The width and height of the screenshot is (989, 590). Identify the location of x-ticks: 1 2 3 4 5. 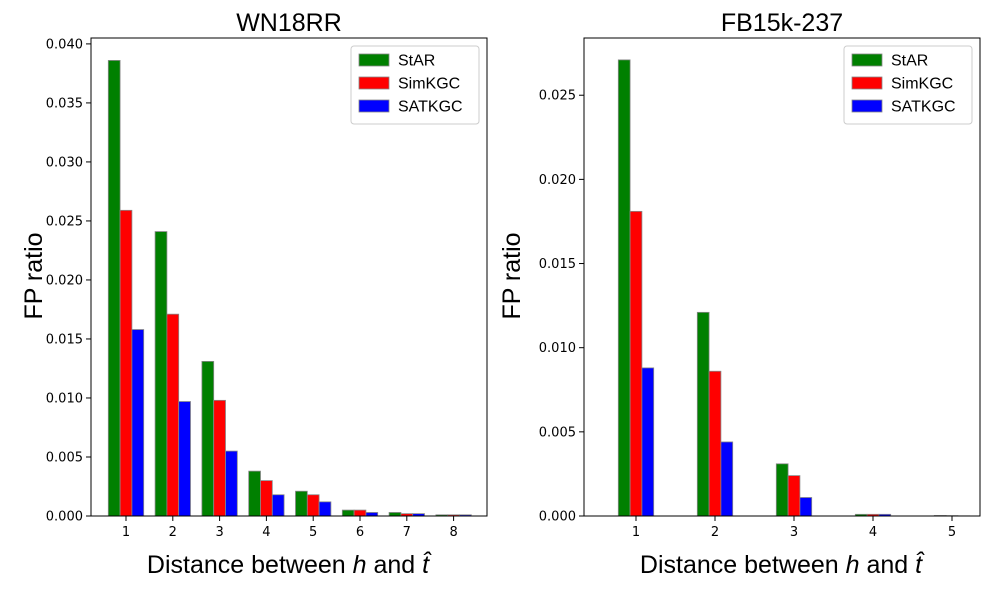
(794, 528).